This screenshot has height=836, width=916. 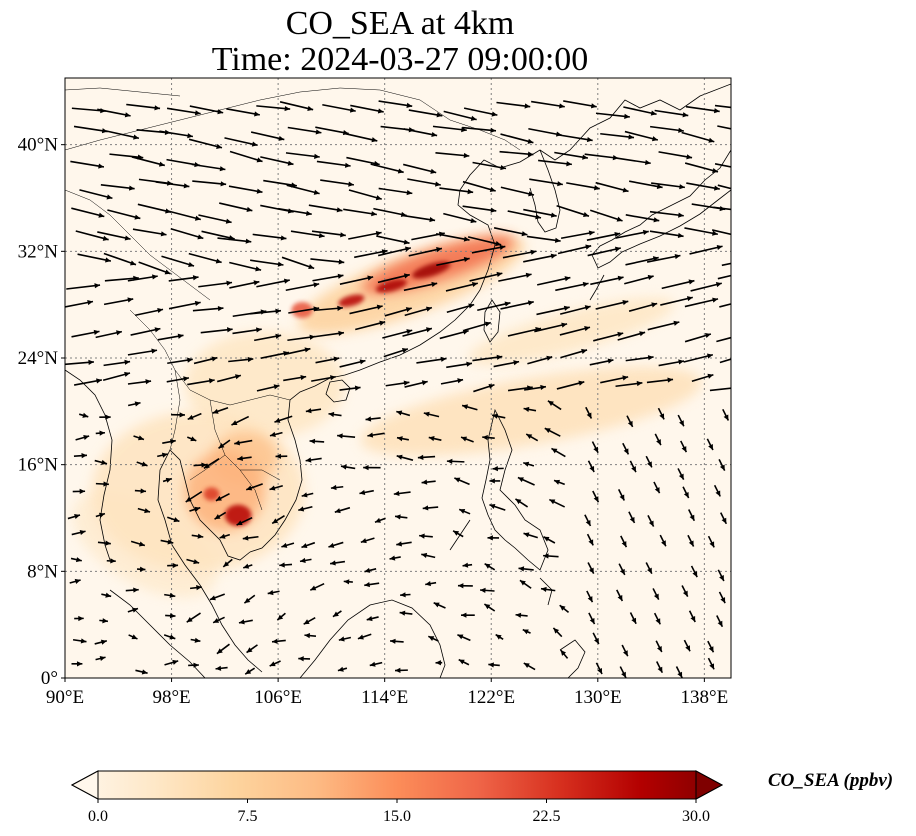 What do you see at coordinates (547, 816) in the screenshot?
I see `colorbar-tick-label-3: 22.5` at bounding box center [547, 816].